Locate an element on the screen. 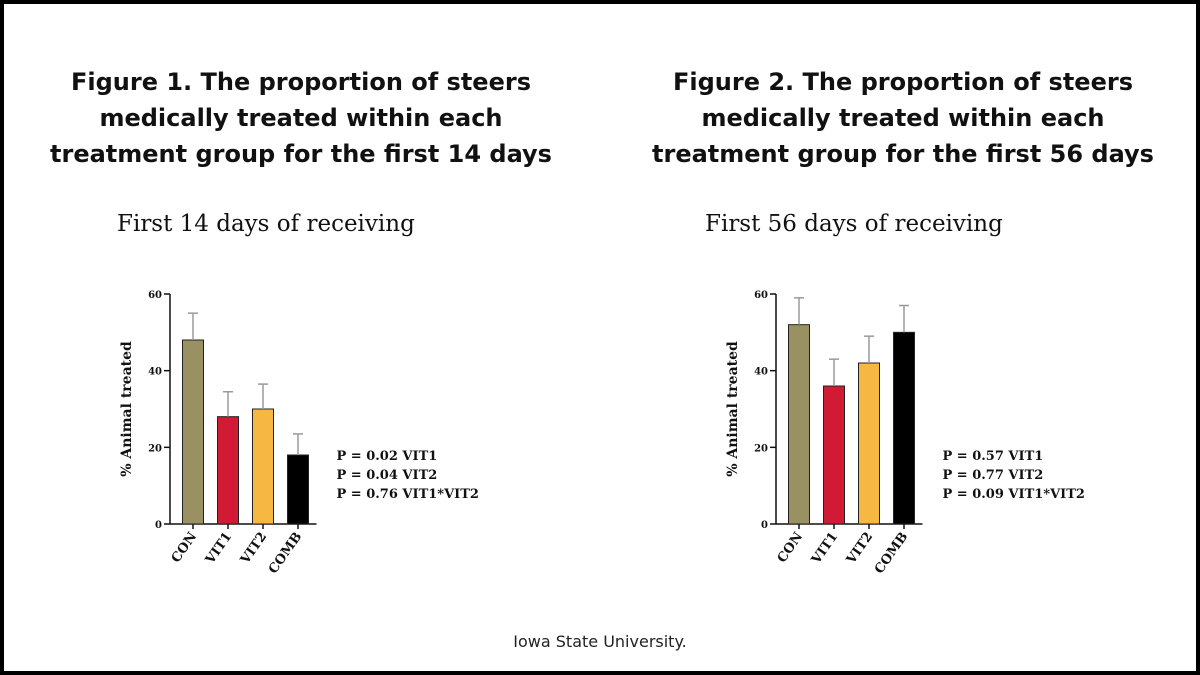 The width and height of the screenshot is (1200, 675). figure-1-heading-line-2: medically treated within each is located at coordinates (301, 118).